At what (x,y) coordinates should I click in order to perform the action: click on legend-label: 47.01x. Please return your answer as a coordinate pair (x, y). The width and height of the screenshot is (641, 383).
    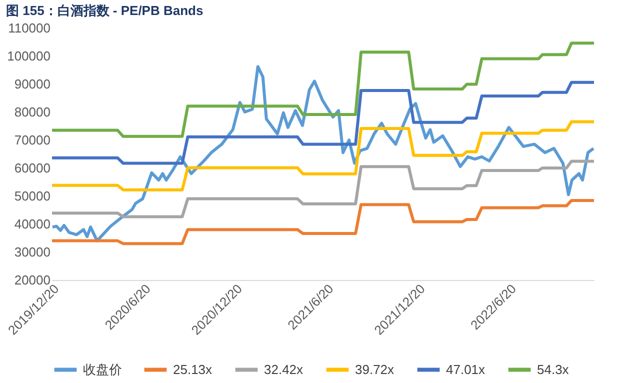
    Looking at the image, I should click on (466, 369).